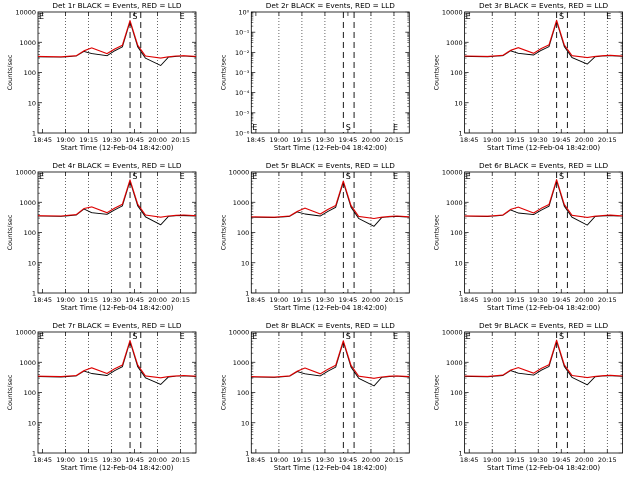 This screenshot has height=480, width=640. I want to click on chart-title: Det 9r BLACK = Events, RED = LLD, so click(544, 325).